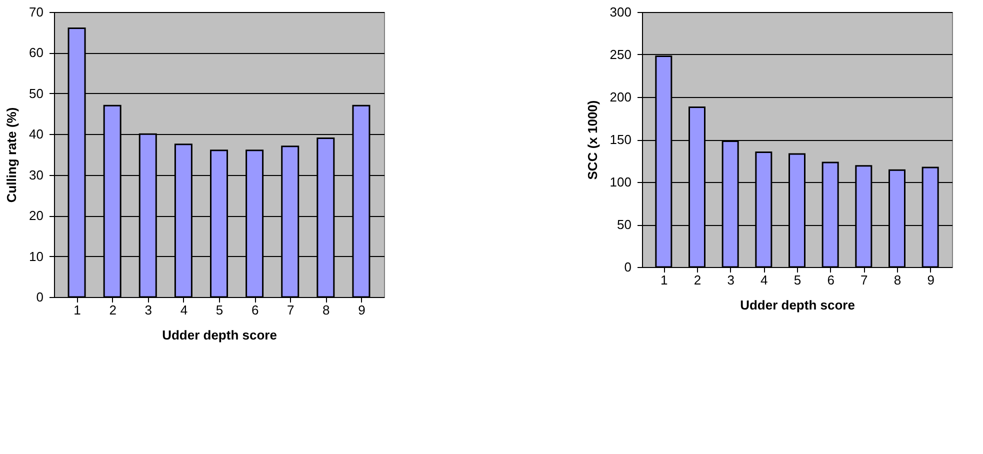  I want to click on y-tick-label: 10, so click(36, 256).